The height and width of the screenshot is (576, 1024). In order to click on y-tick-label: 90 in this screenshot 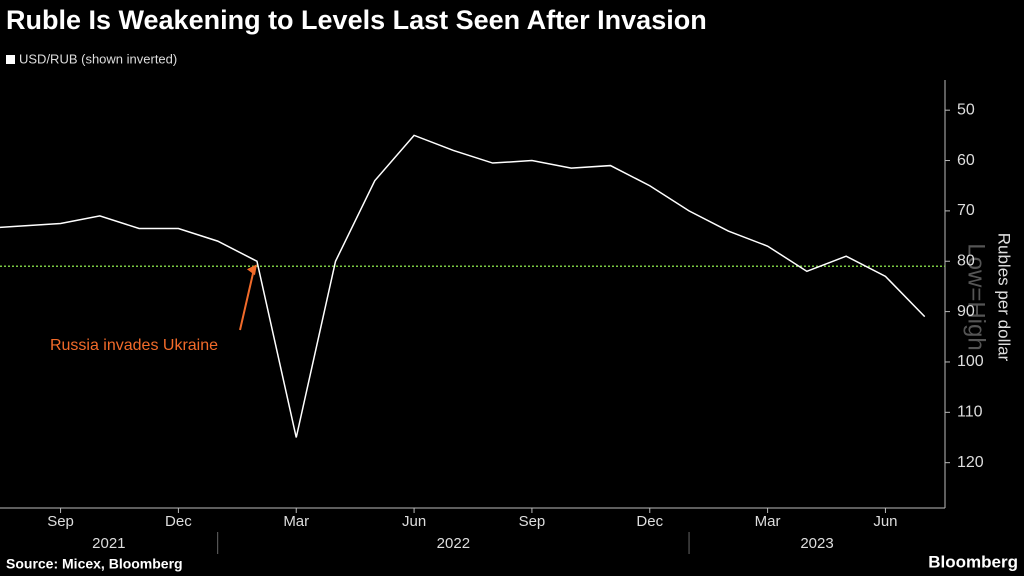, I will do `click(966, 311)`.